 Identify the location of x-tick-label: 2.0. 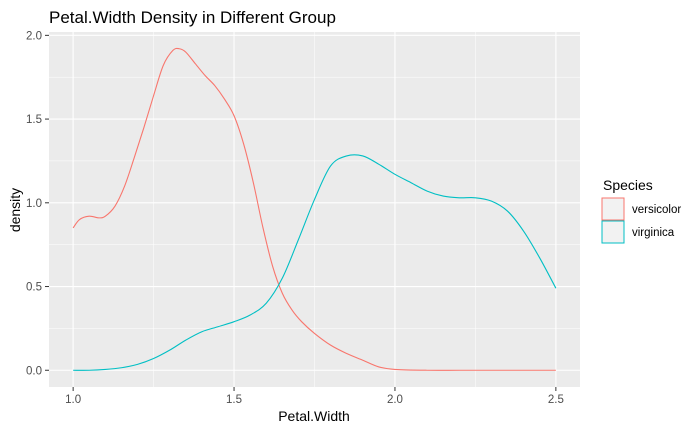
(395, 400).